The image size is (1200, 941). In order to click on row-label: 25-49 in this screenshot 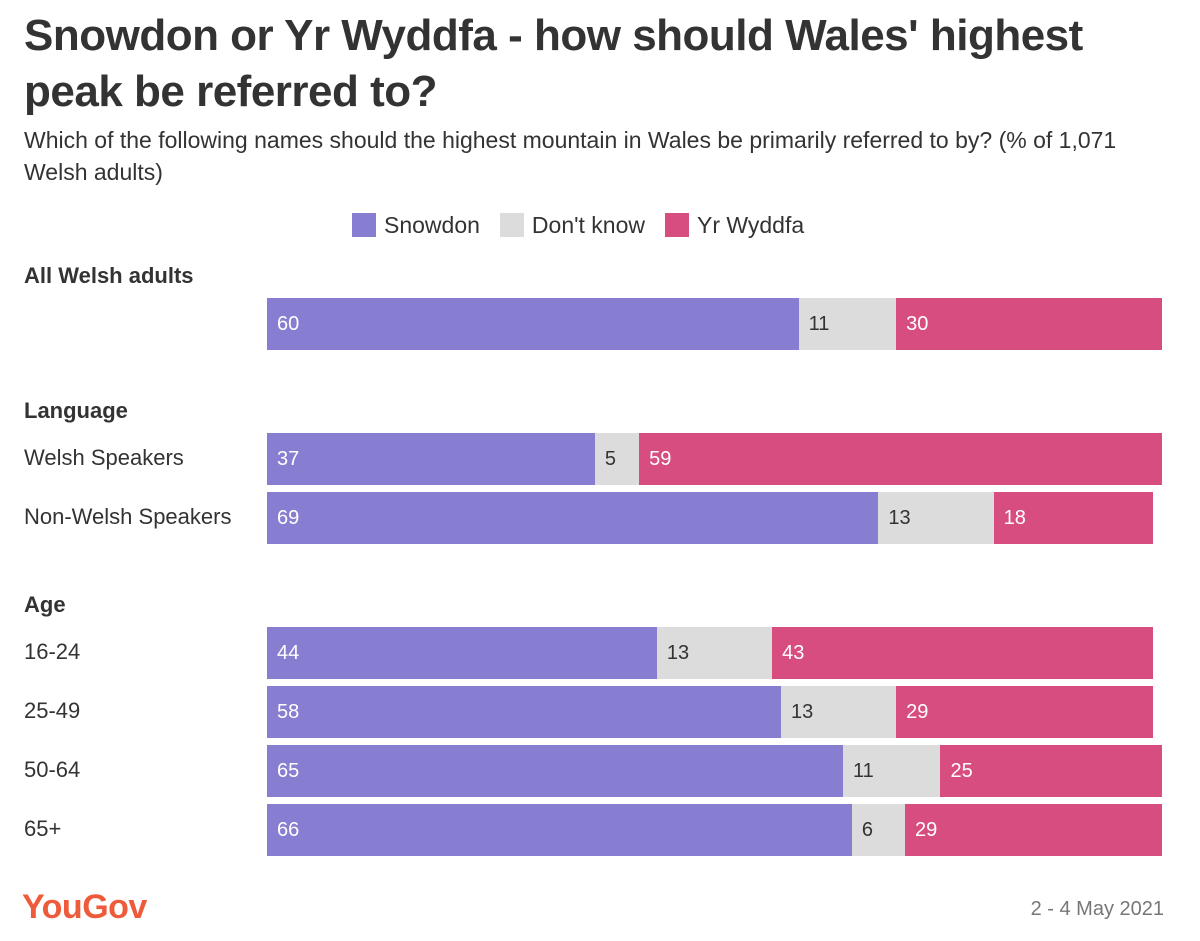, I will do `click(52, 710)`.